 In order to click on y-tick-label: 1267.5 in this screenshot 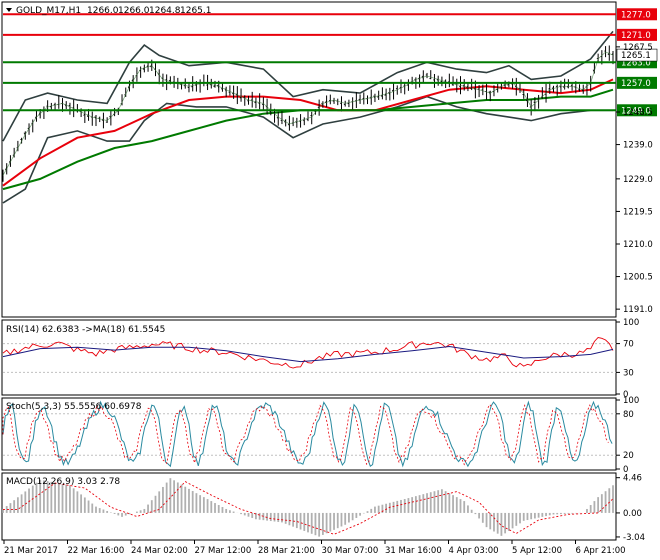, I will do `click(638, 48)`.